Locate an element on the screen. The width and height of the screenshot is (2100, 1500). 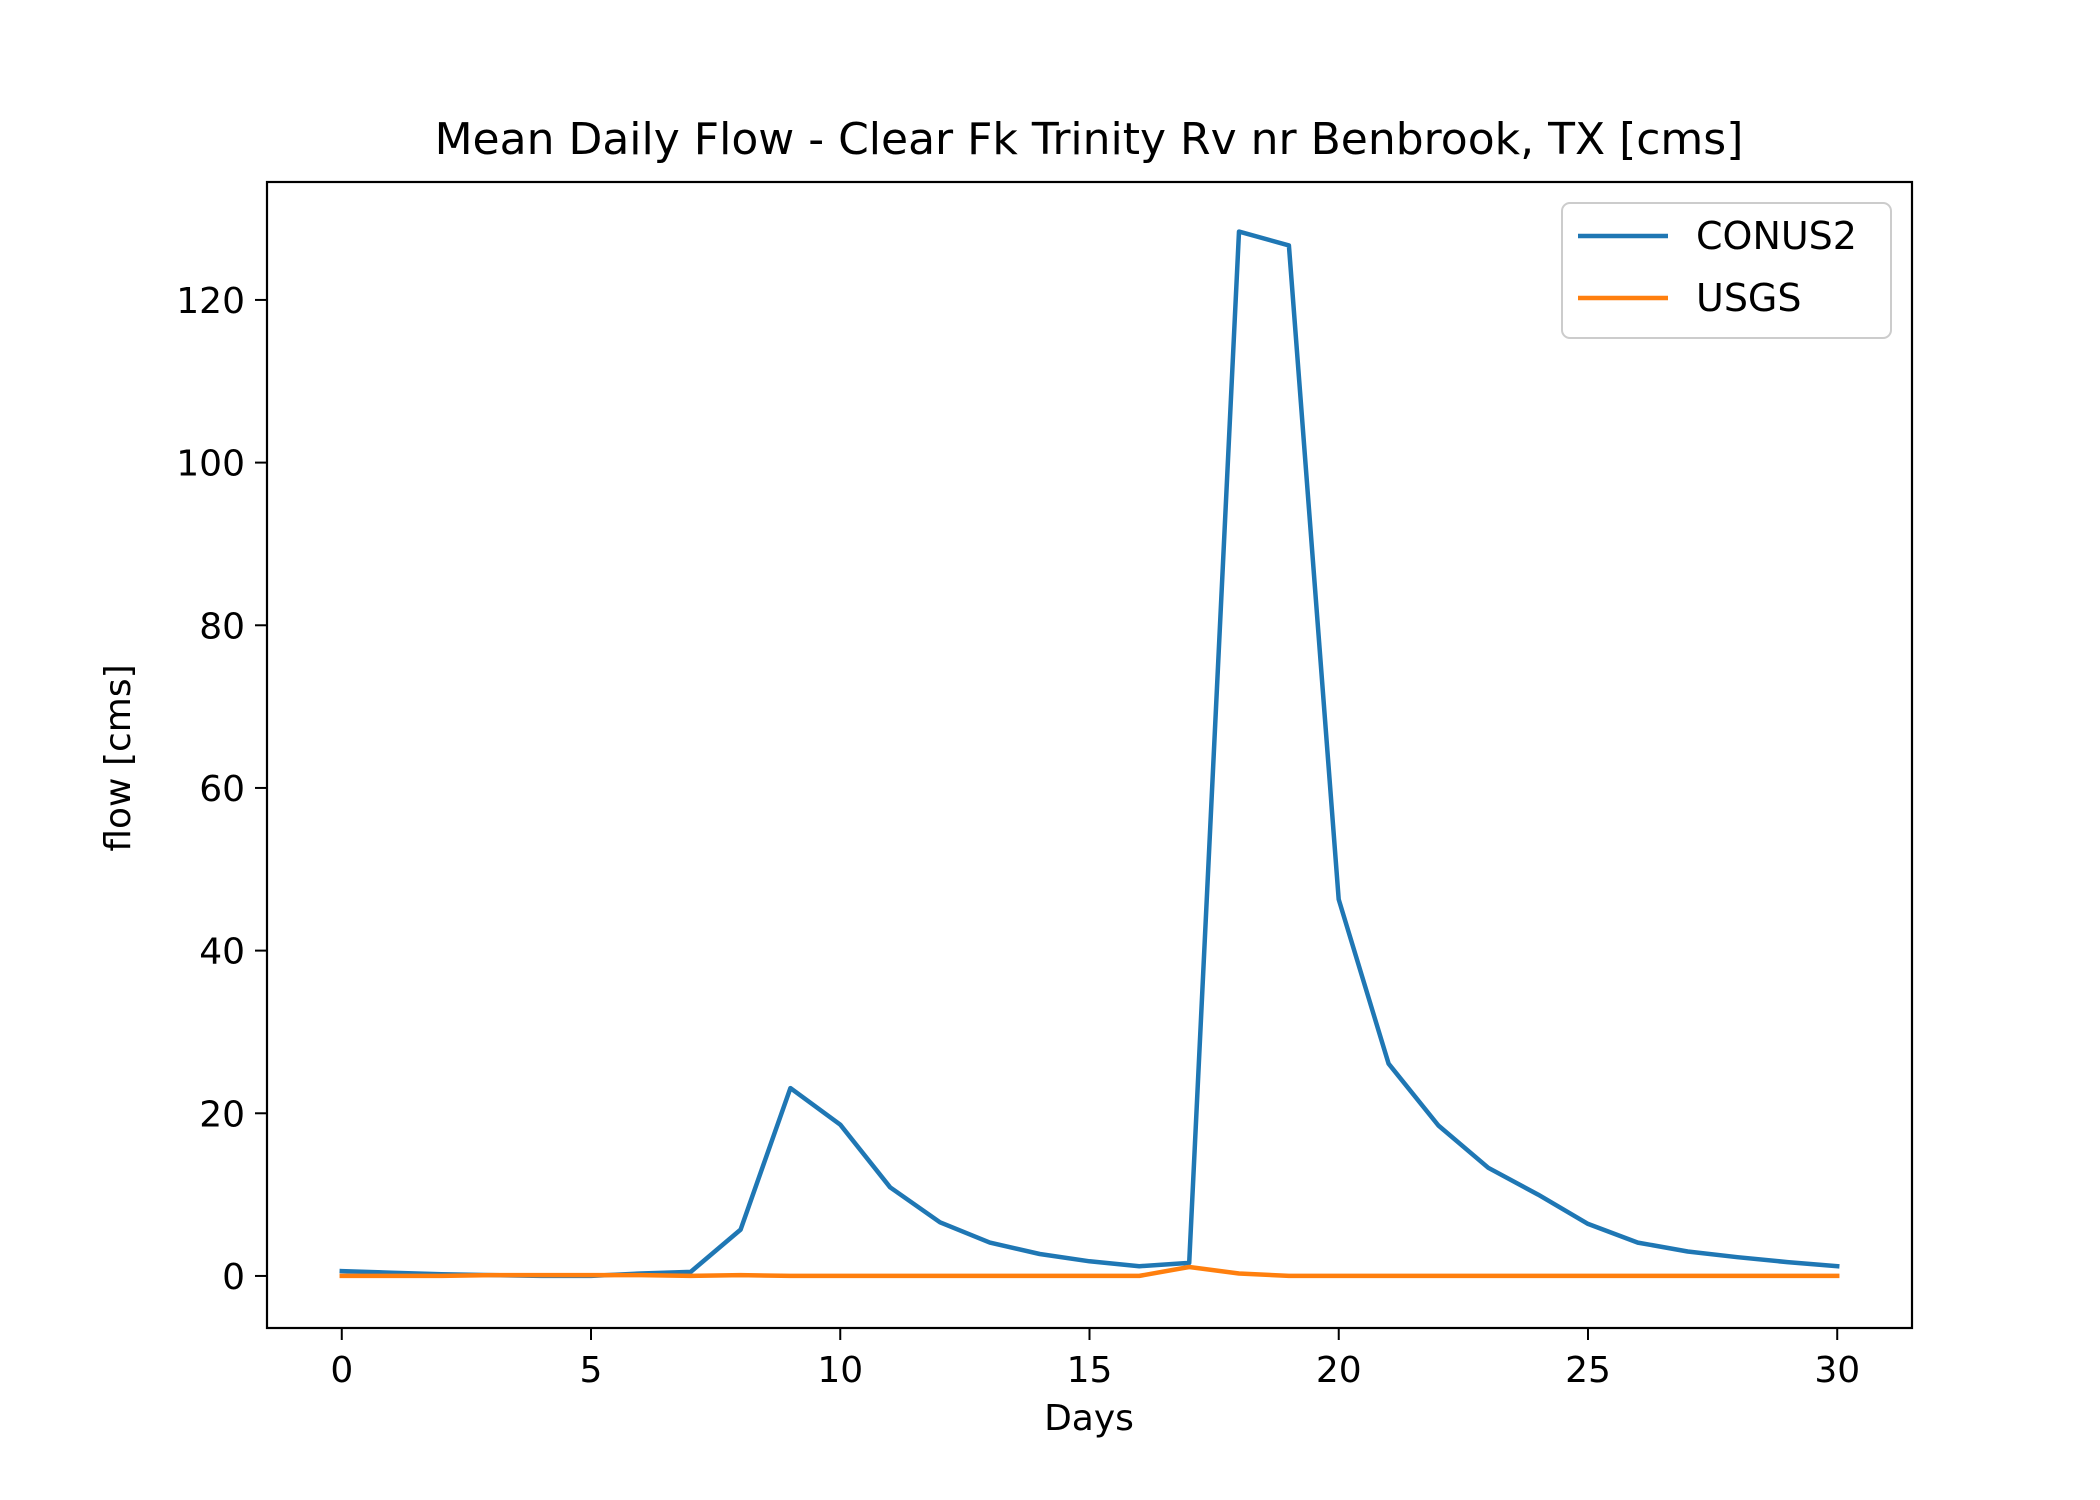
x-tick-label: 15 is located at coordinates (1090, 1370).